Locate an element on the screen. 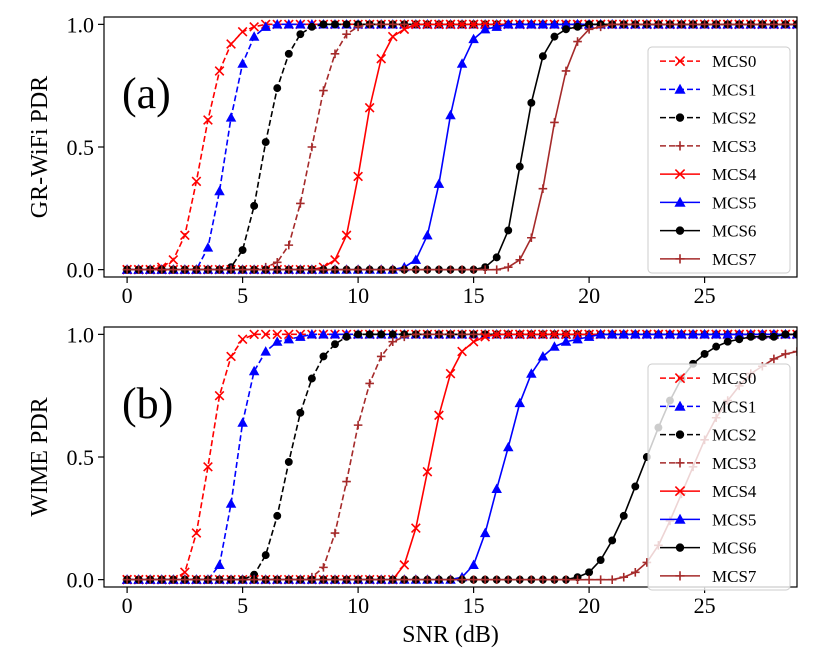  x-axis-label: SNR (dB) is located at coordinates (450, 635).